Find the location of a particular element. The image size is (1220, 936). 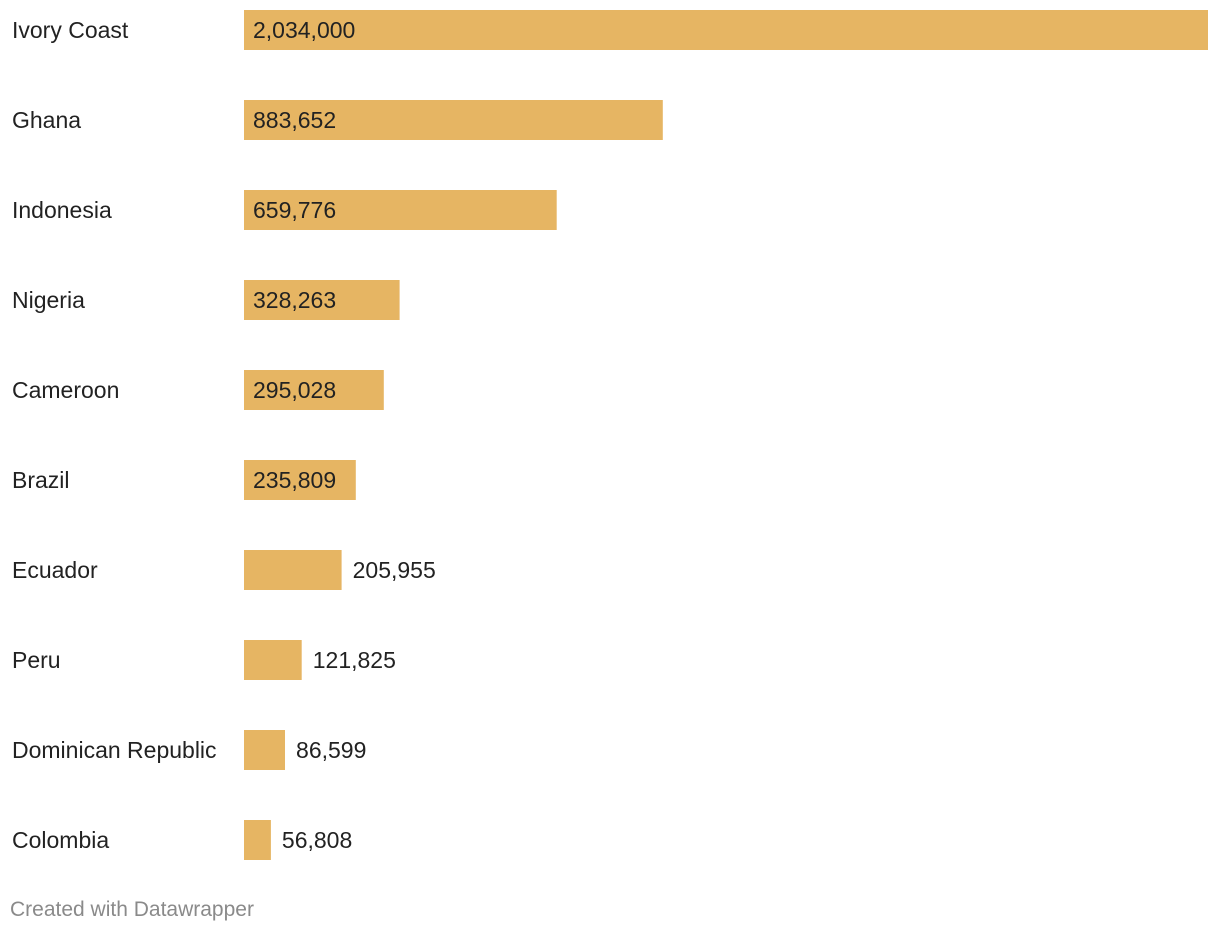

value-label: 295,028 is located at coordinates (294, 390).